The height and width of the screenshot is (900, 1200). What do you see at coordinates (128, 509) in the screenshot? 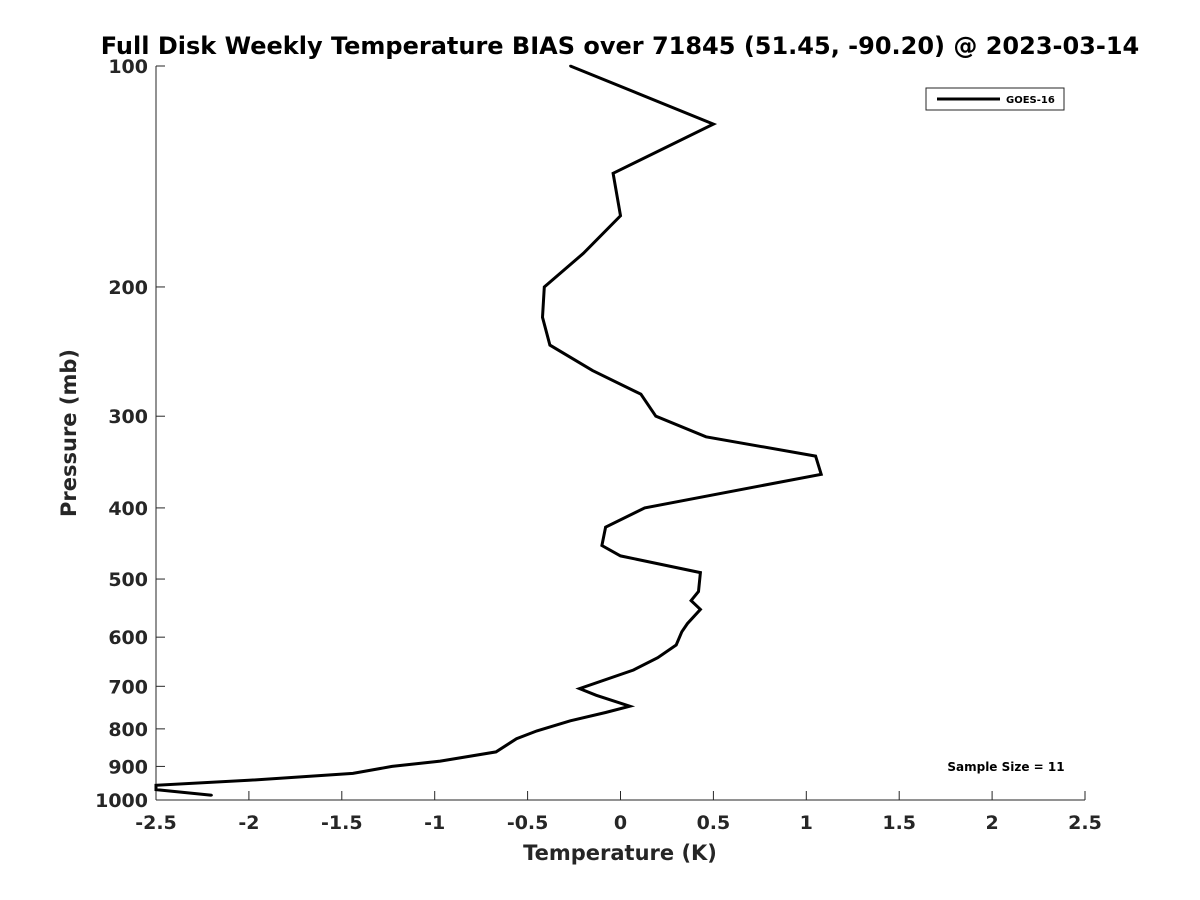
I see `y-tick-label: 400` at bounding box center [128, 509].